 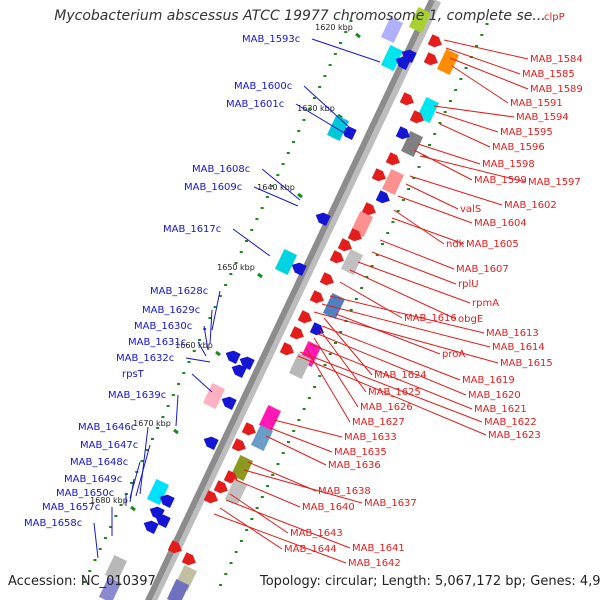 I want to click on right-gene-label: obgE, so click(x=470, y=319).